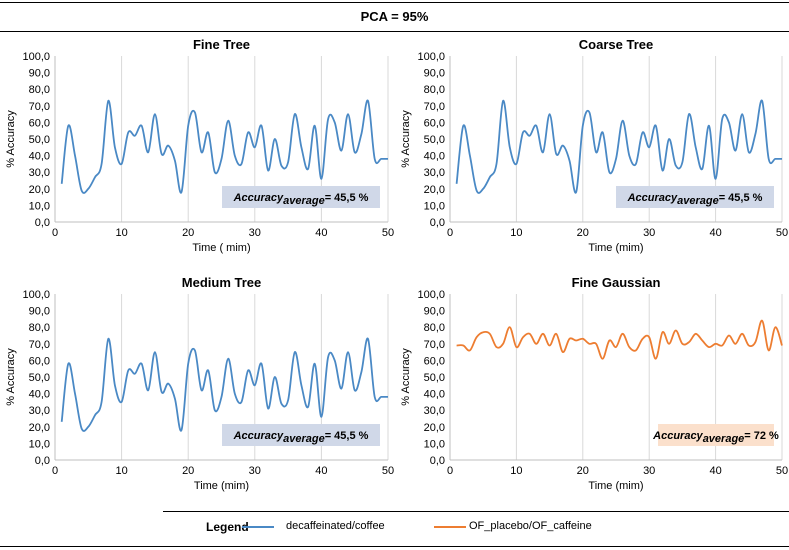  Describe the element at coordinates (39, 395) in the screenshot. I see `y-tick-label: 40,0` at that location.